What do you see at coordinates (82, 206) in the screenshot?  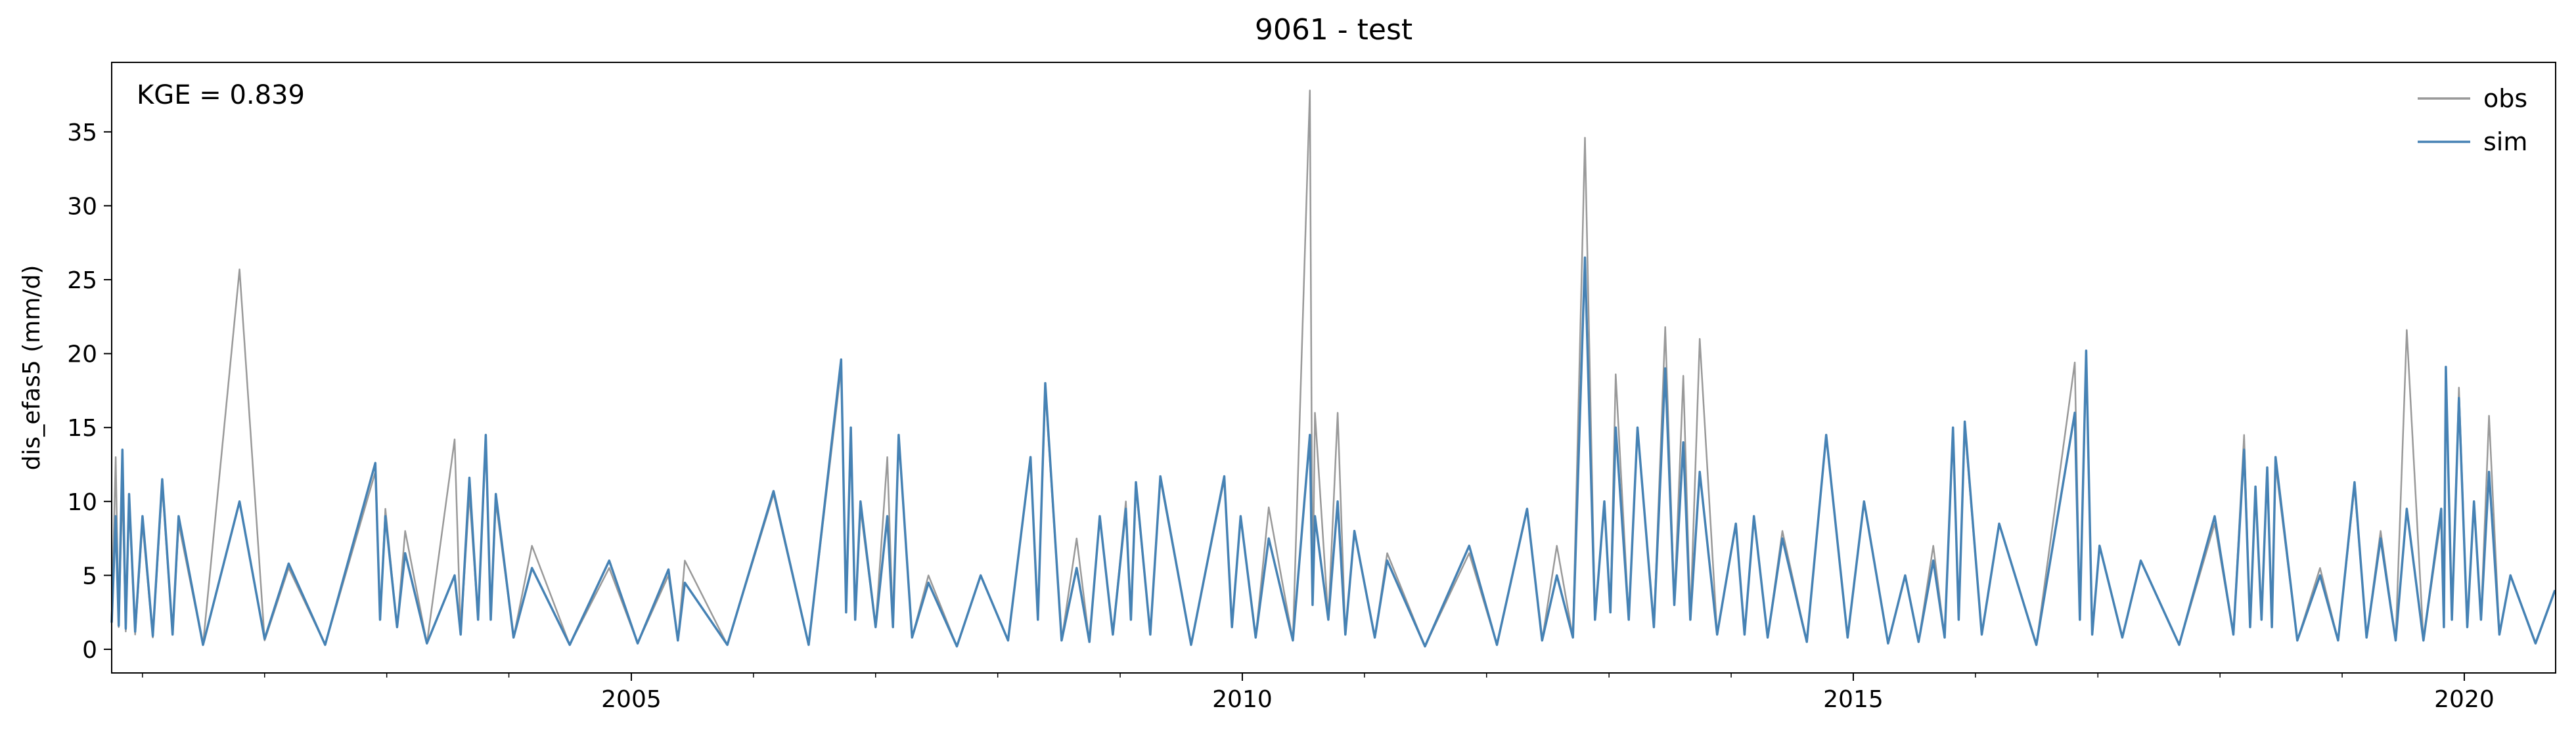 I see `y-tick-label: 30` at bounding box center [82, 206].